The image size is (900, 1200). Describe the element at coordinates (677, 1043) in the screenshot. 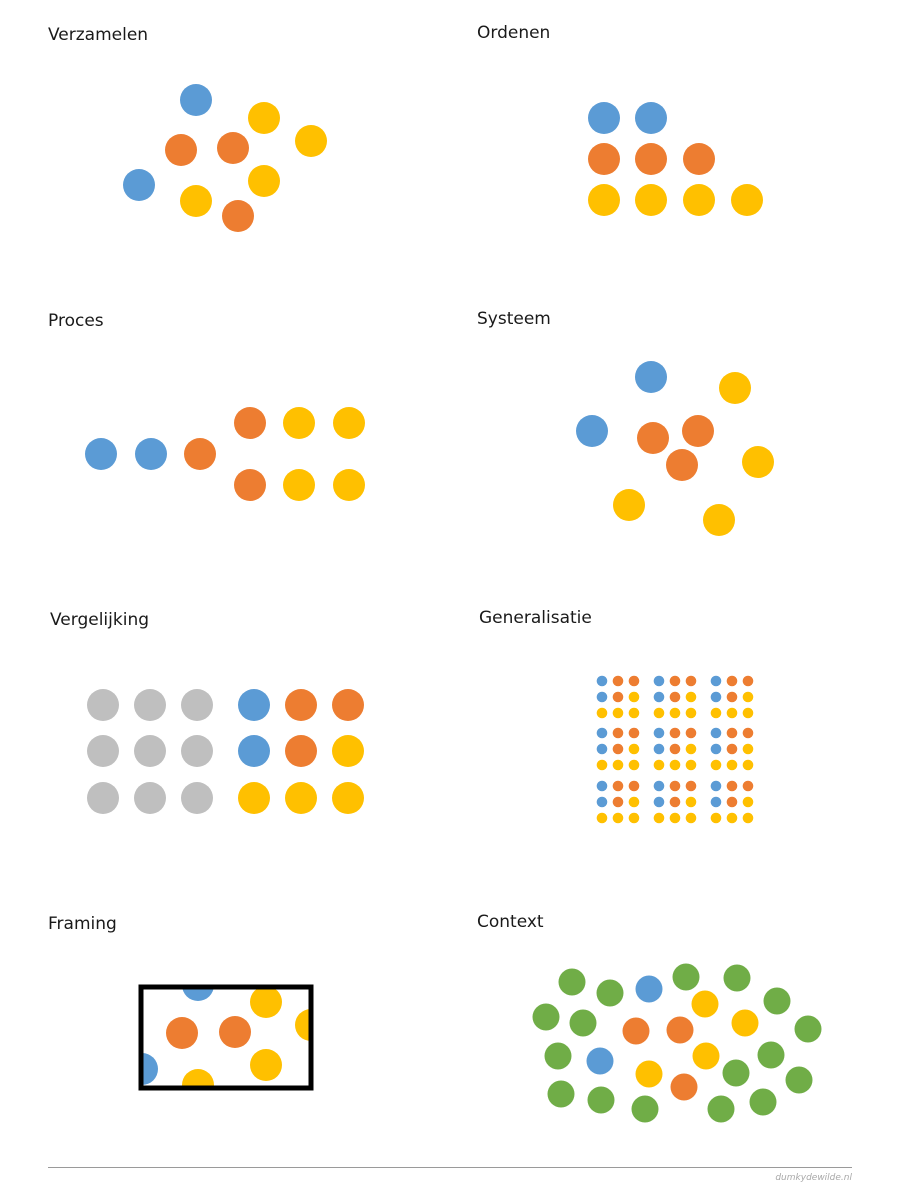

I see `panel-context-dots` at that location.